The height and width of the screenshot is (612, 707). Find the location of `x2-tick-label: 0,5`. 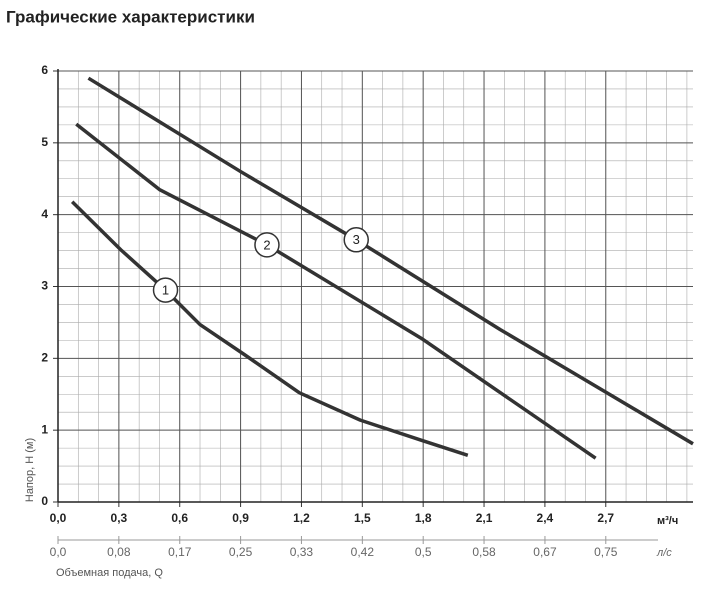

x2-tick-label: 0,5 is located at coordinates (423, 552).